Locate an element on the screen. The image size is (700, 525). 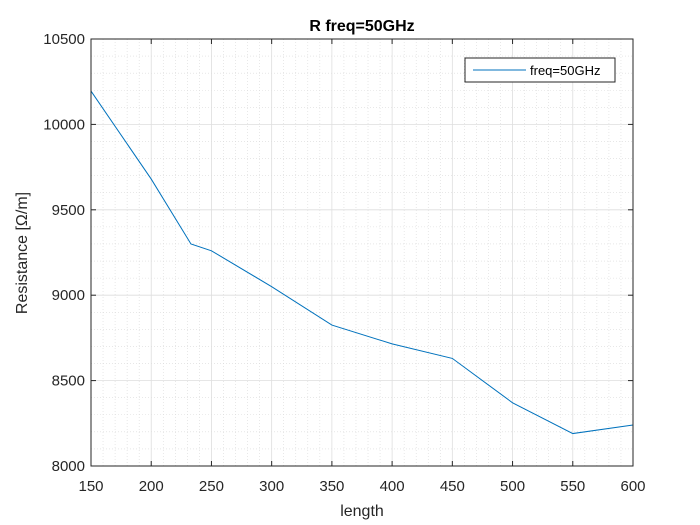
x-tick-label: 250 is located at coordinates (211, 486).